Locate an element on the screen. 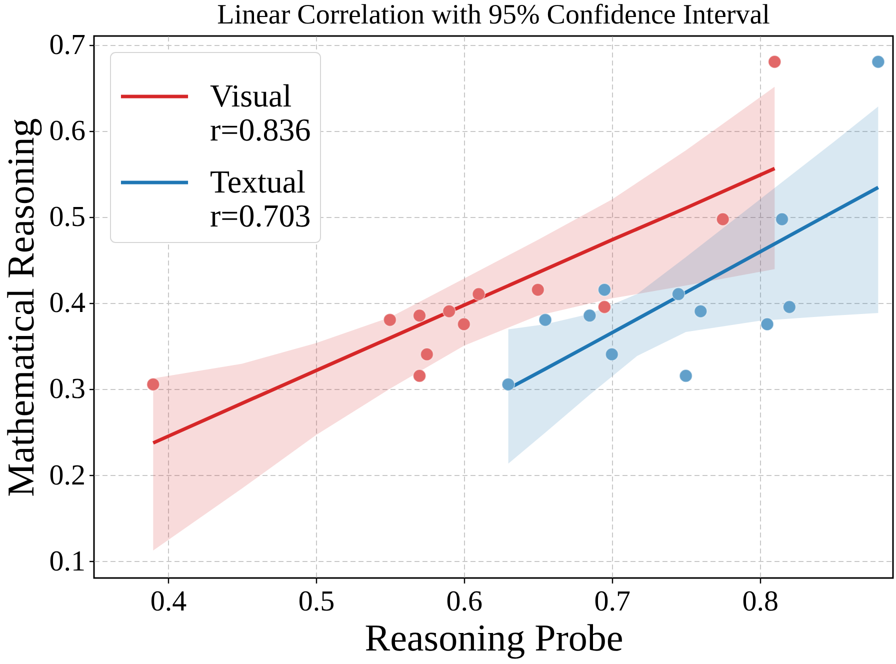 This screenshot has height=664, width=896. y-tick-label: 0.3 is located at coordinates (67, 389).